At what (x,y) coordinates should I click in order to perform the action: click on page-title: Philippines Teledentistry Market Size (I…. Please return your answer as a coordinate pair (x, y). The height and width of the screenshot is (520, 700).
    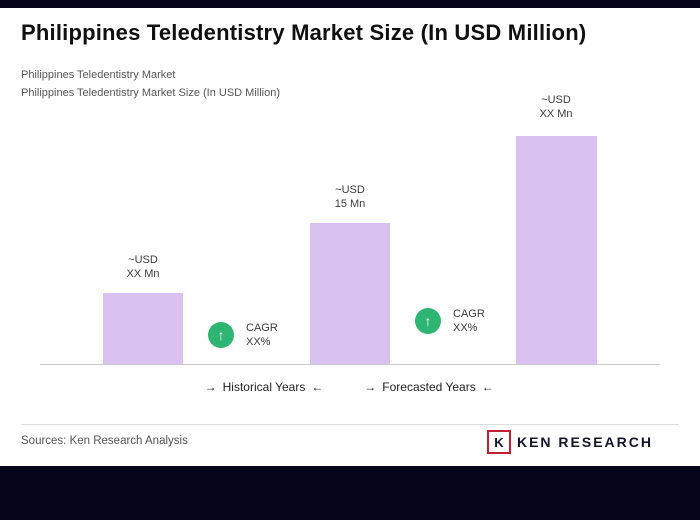
    Looking at the image, I should click on (304, 32).